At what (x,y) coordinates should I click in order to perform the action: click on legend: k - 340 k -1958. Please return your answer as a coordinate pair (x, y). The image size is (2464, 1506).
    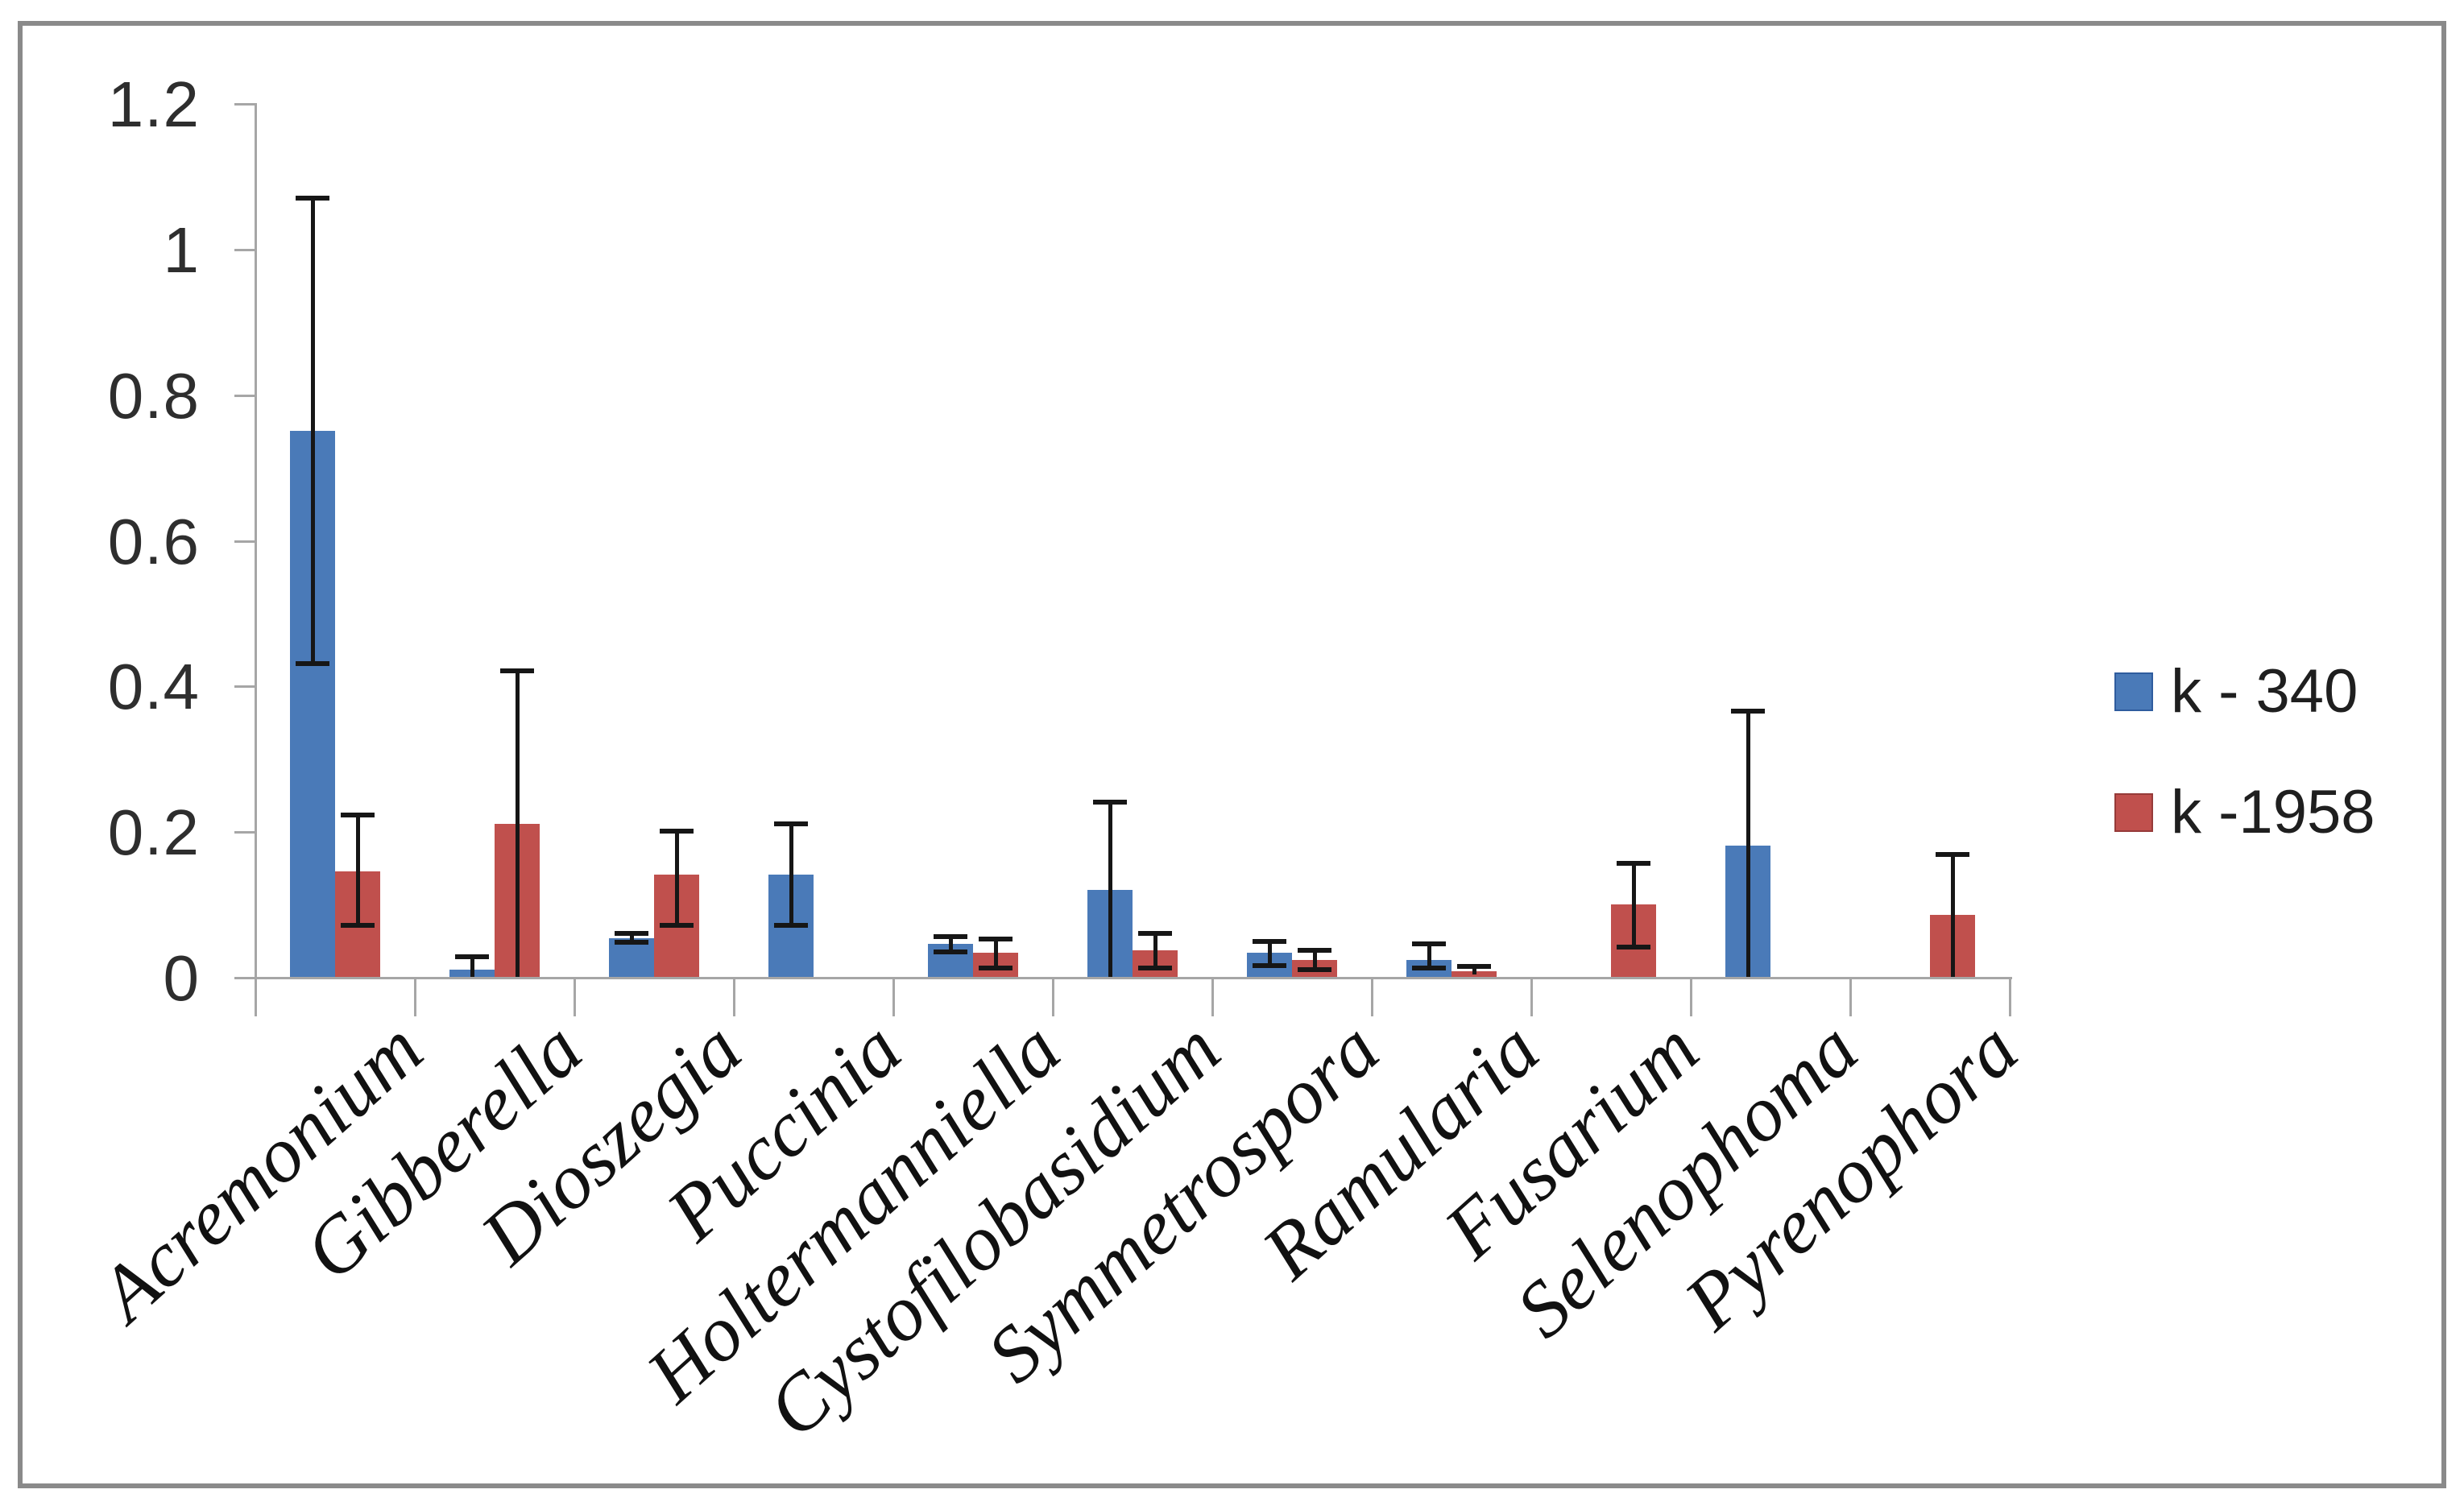
    Looking at the image, I should click on (2244, 780).